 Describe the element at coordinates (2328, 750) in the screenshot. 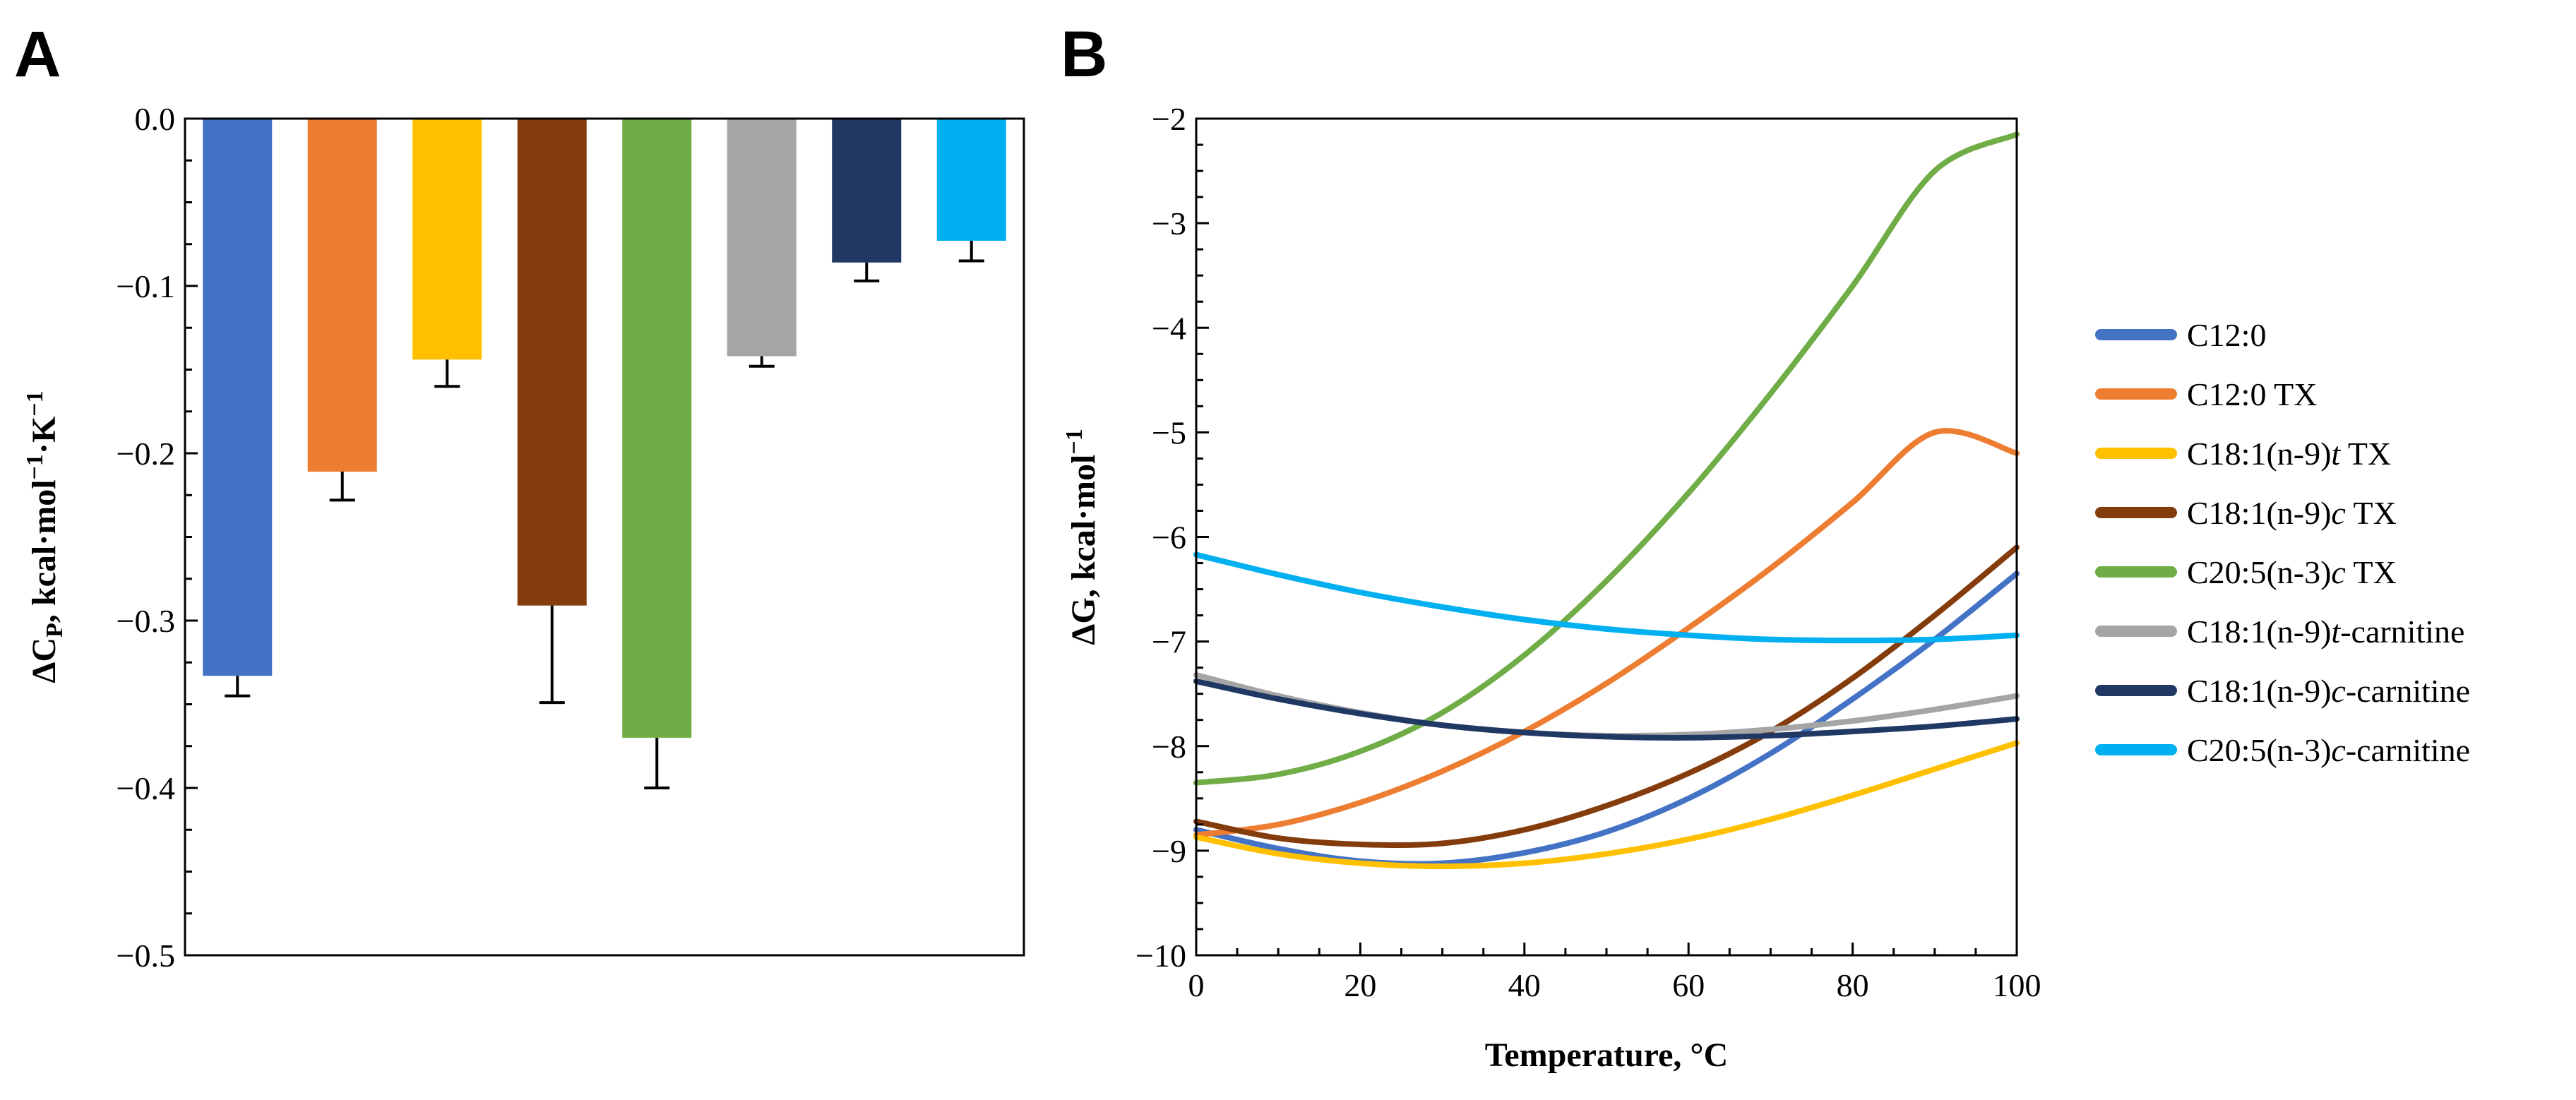

I see `legend-label: C20:5(n-3)c-carnitine` at that location.